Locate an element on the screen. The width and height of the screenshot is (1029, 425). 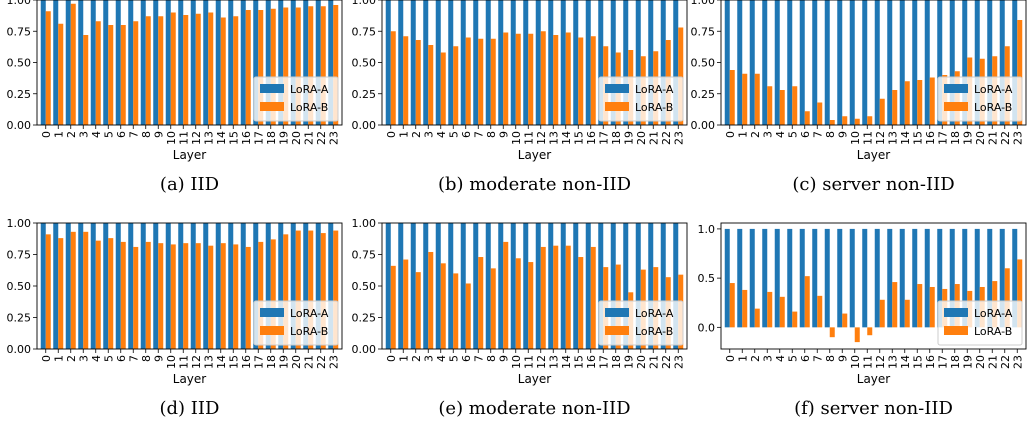
x-tick-label: 15 is located at coordinates (578, 362).